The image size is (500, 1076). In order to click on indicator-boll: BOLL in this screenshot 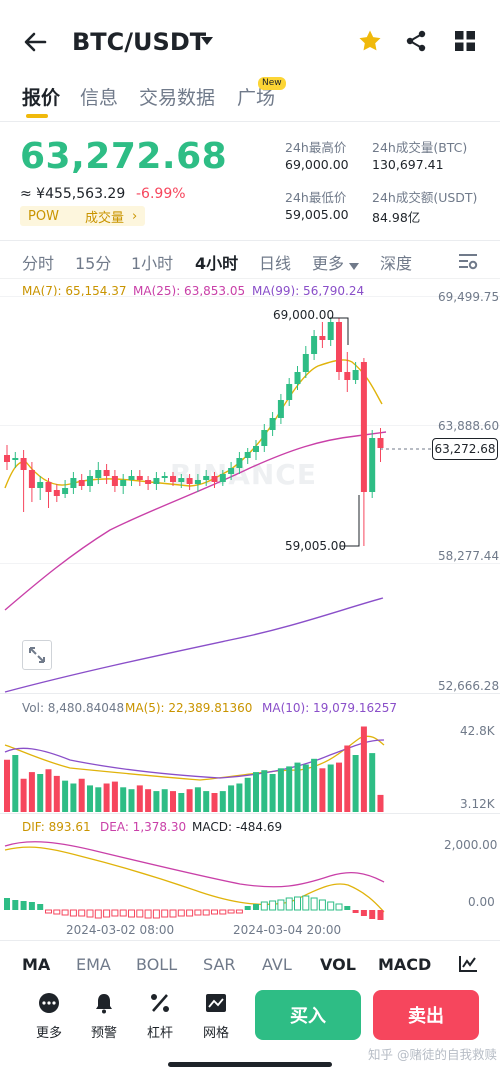, I will do `click(157, 964)`.